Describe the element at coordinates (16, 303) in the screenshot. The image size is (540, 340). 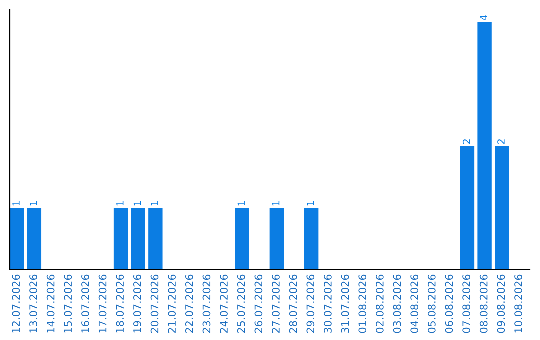
I see `x-tick-label: 12.07.2026` at that location.